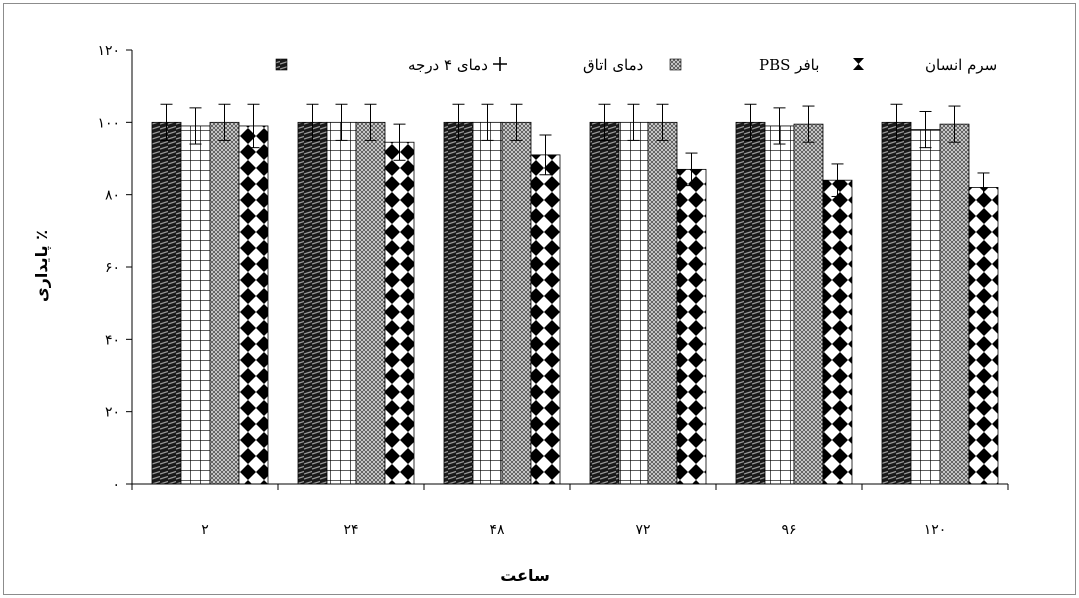 This screenshot has width=1079, height=598. What do you see at coordinates (205, 530) in the screenshot?
I see `x-tick-label-1: ۲` at bounding box center [205, 530].